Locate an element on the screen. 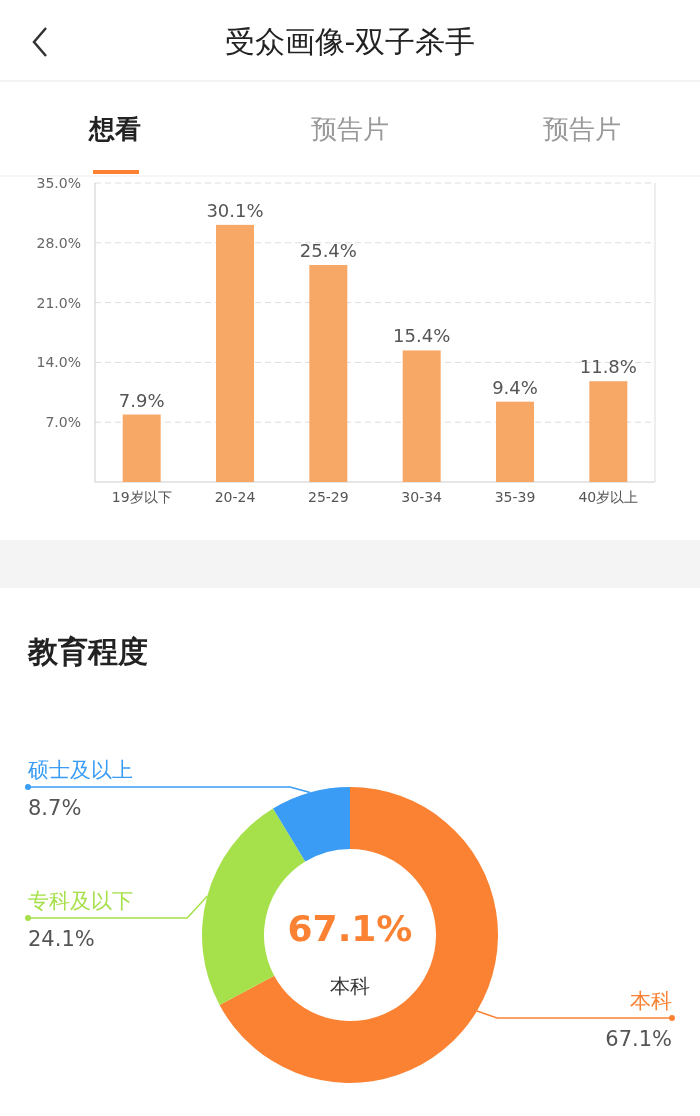  slice-label: 专科及以下 is located at coordinates (80, 901).